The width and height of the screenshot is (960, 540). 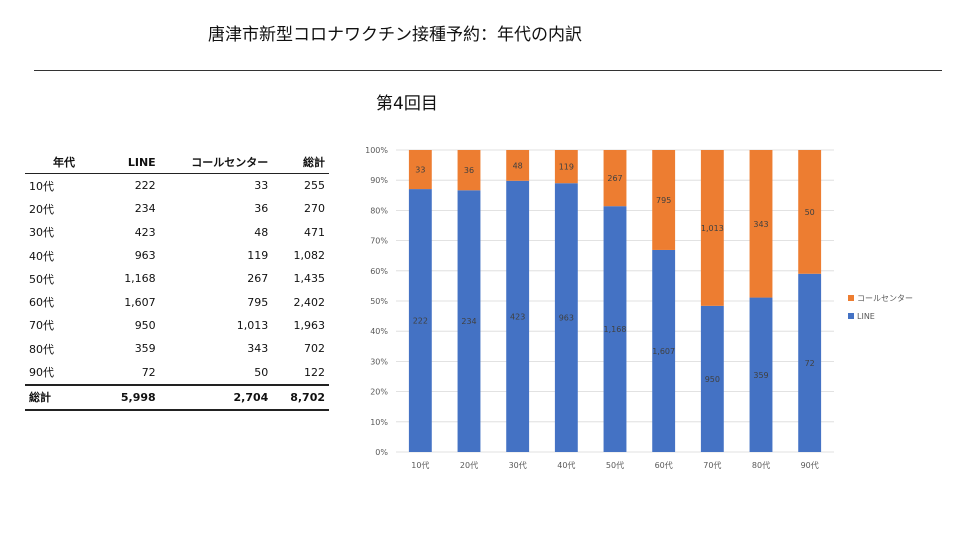 I want to click on data-label-line: 423, so click(x=517, y=316).